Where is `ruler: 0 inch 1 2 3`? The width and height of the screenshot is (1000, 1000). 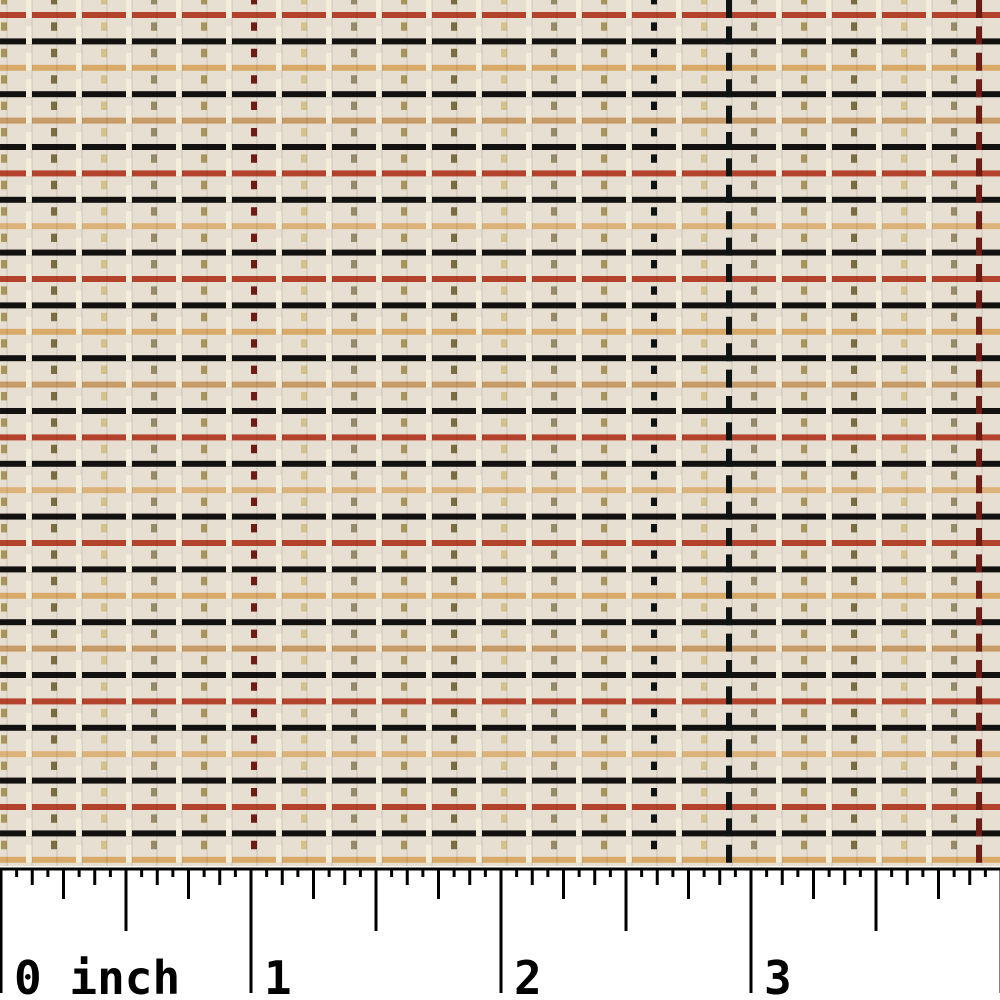 ruler: 0 inch 1 2 3 is located at coordinates (500, 933).